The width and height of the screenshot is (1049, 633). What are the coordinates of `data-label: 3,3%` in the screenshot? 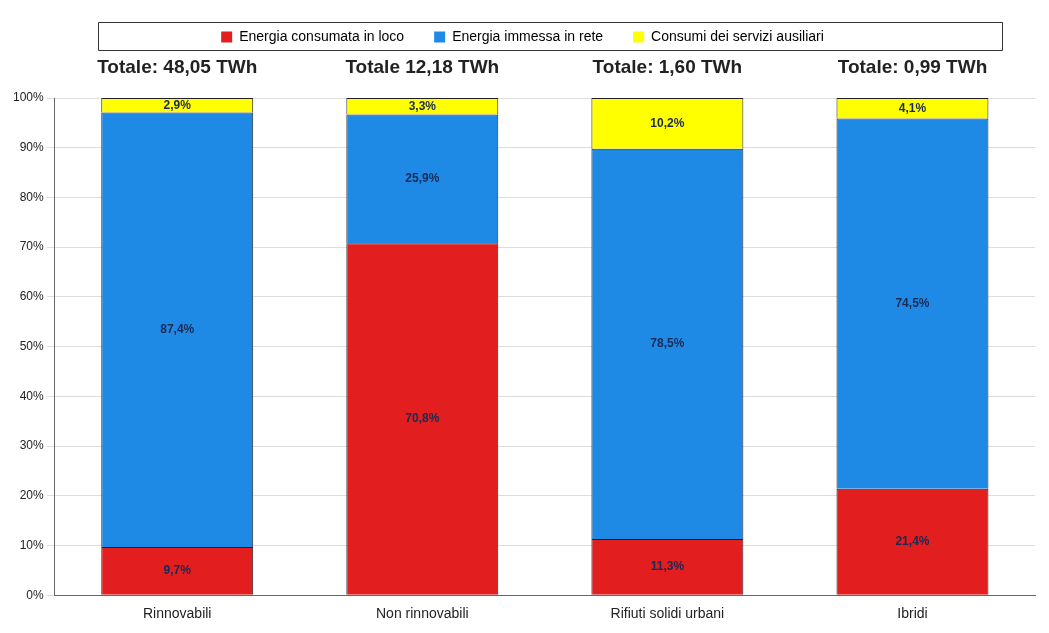 It's located at (422, 105).